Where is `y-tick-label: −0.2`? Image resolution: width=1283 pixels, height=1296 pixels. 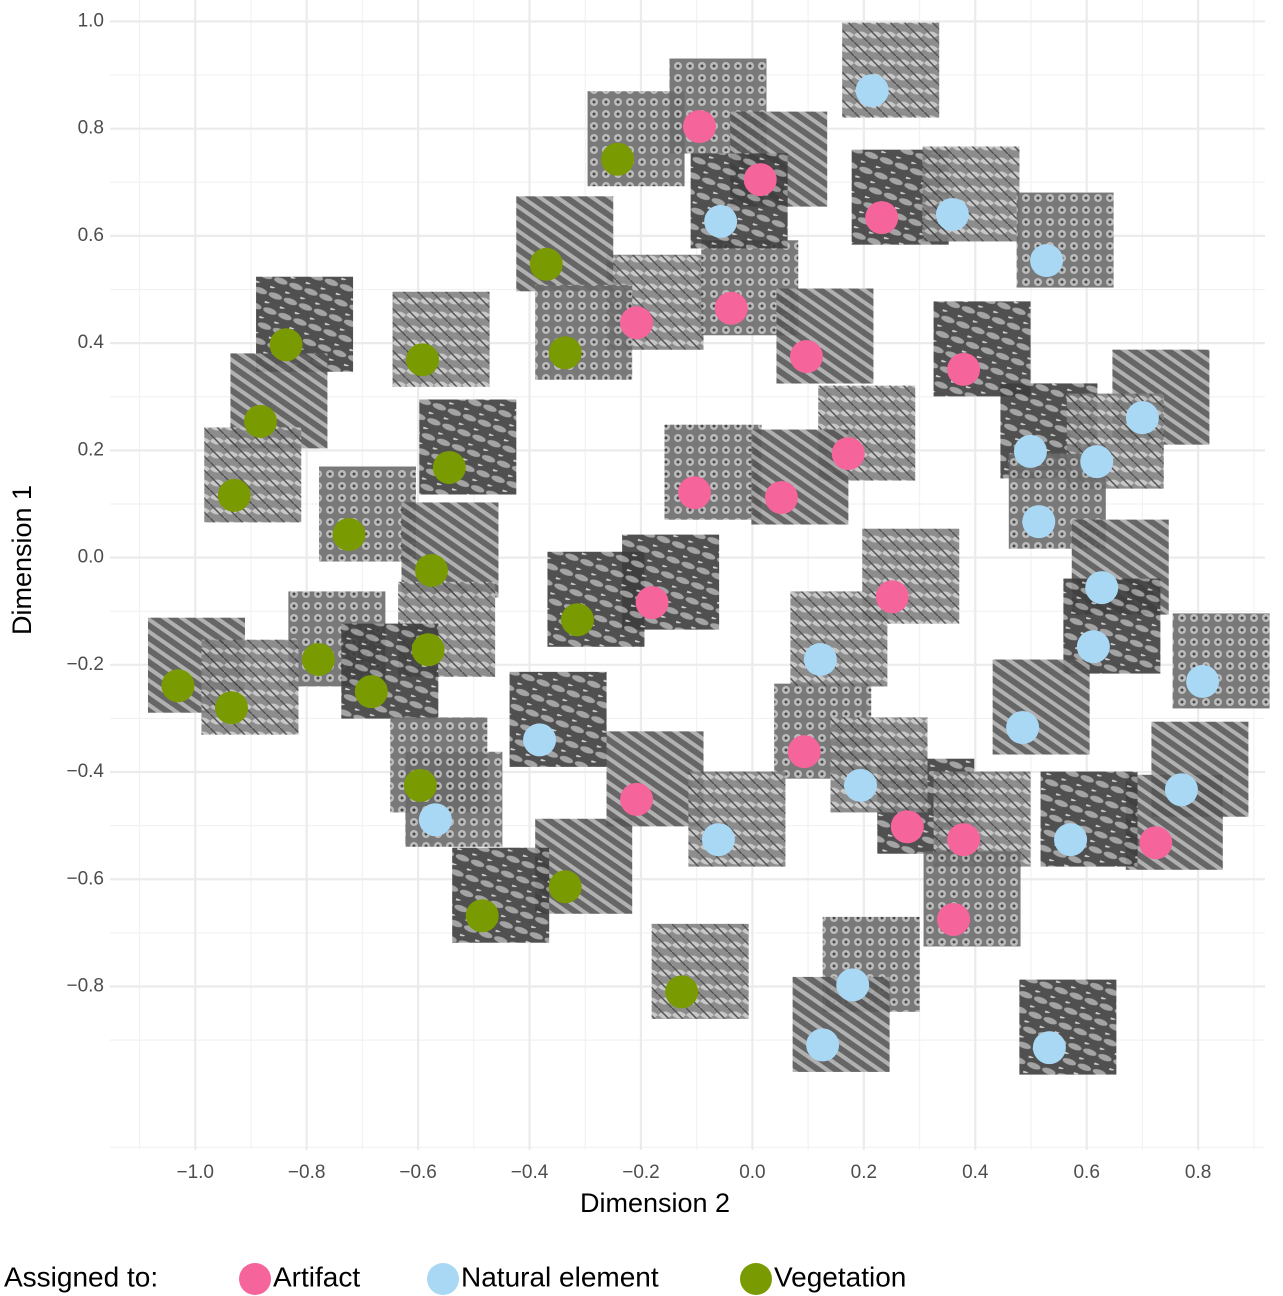 y-tick-label: −0.2 is located at coordinates (85, 664).